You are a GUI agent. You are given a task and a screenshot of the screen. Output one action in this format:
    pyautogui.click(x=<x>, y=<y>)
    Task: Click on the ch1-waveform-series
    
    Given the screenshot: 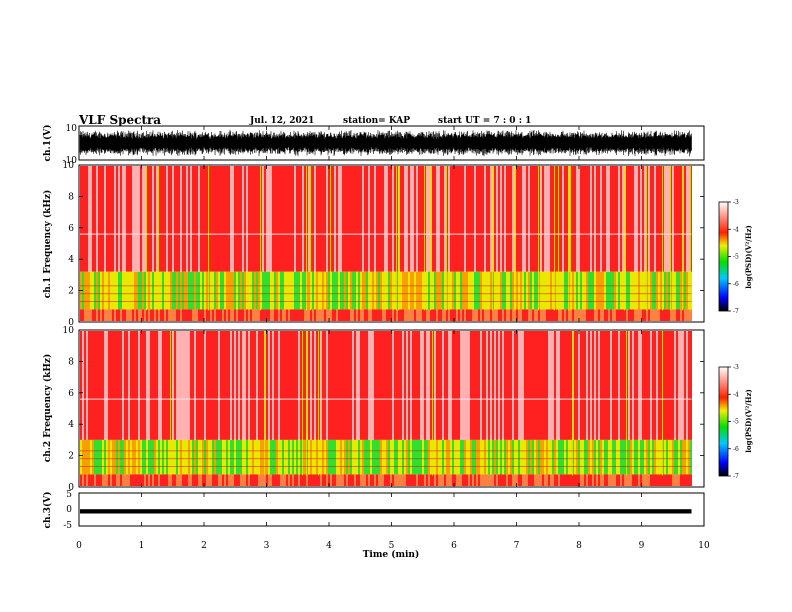 What is the action you would take?
    pyautogui.click(x=385, y=143)
    